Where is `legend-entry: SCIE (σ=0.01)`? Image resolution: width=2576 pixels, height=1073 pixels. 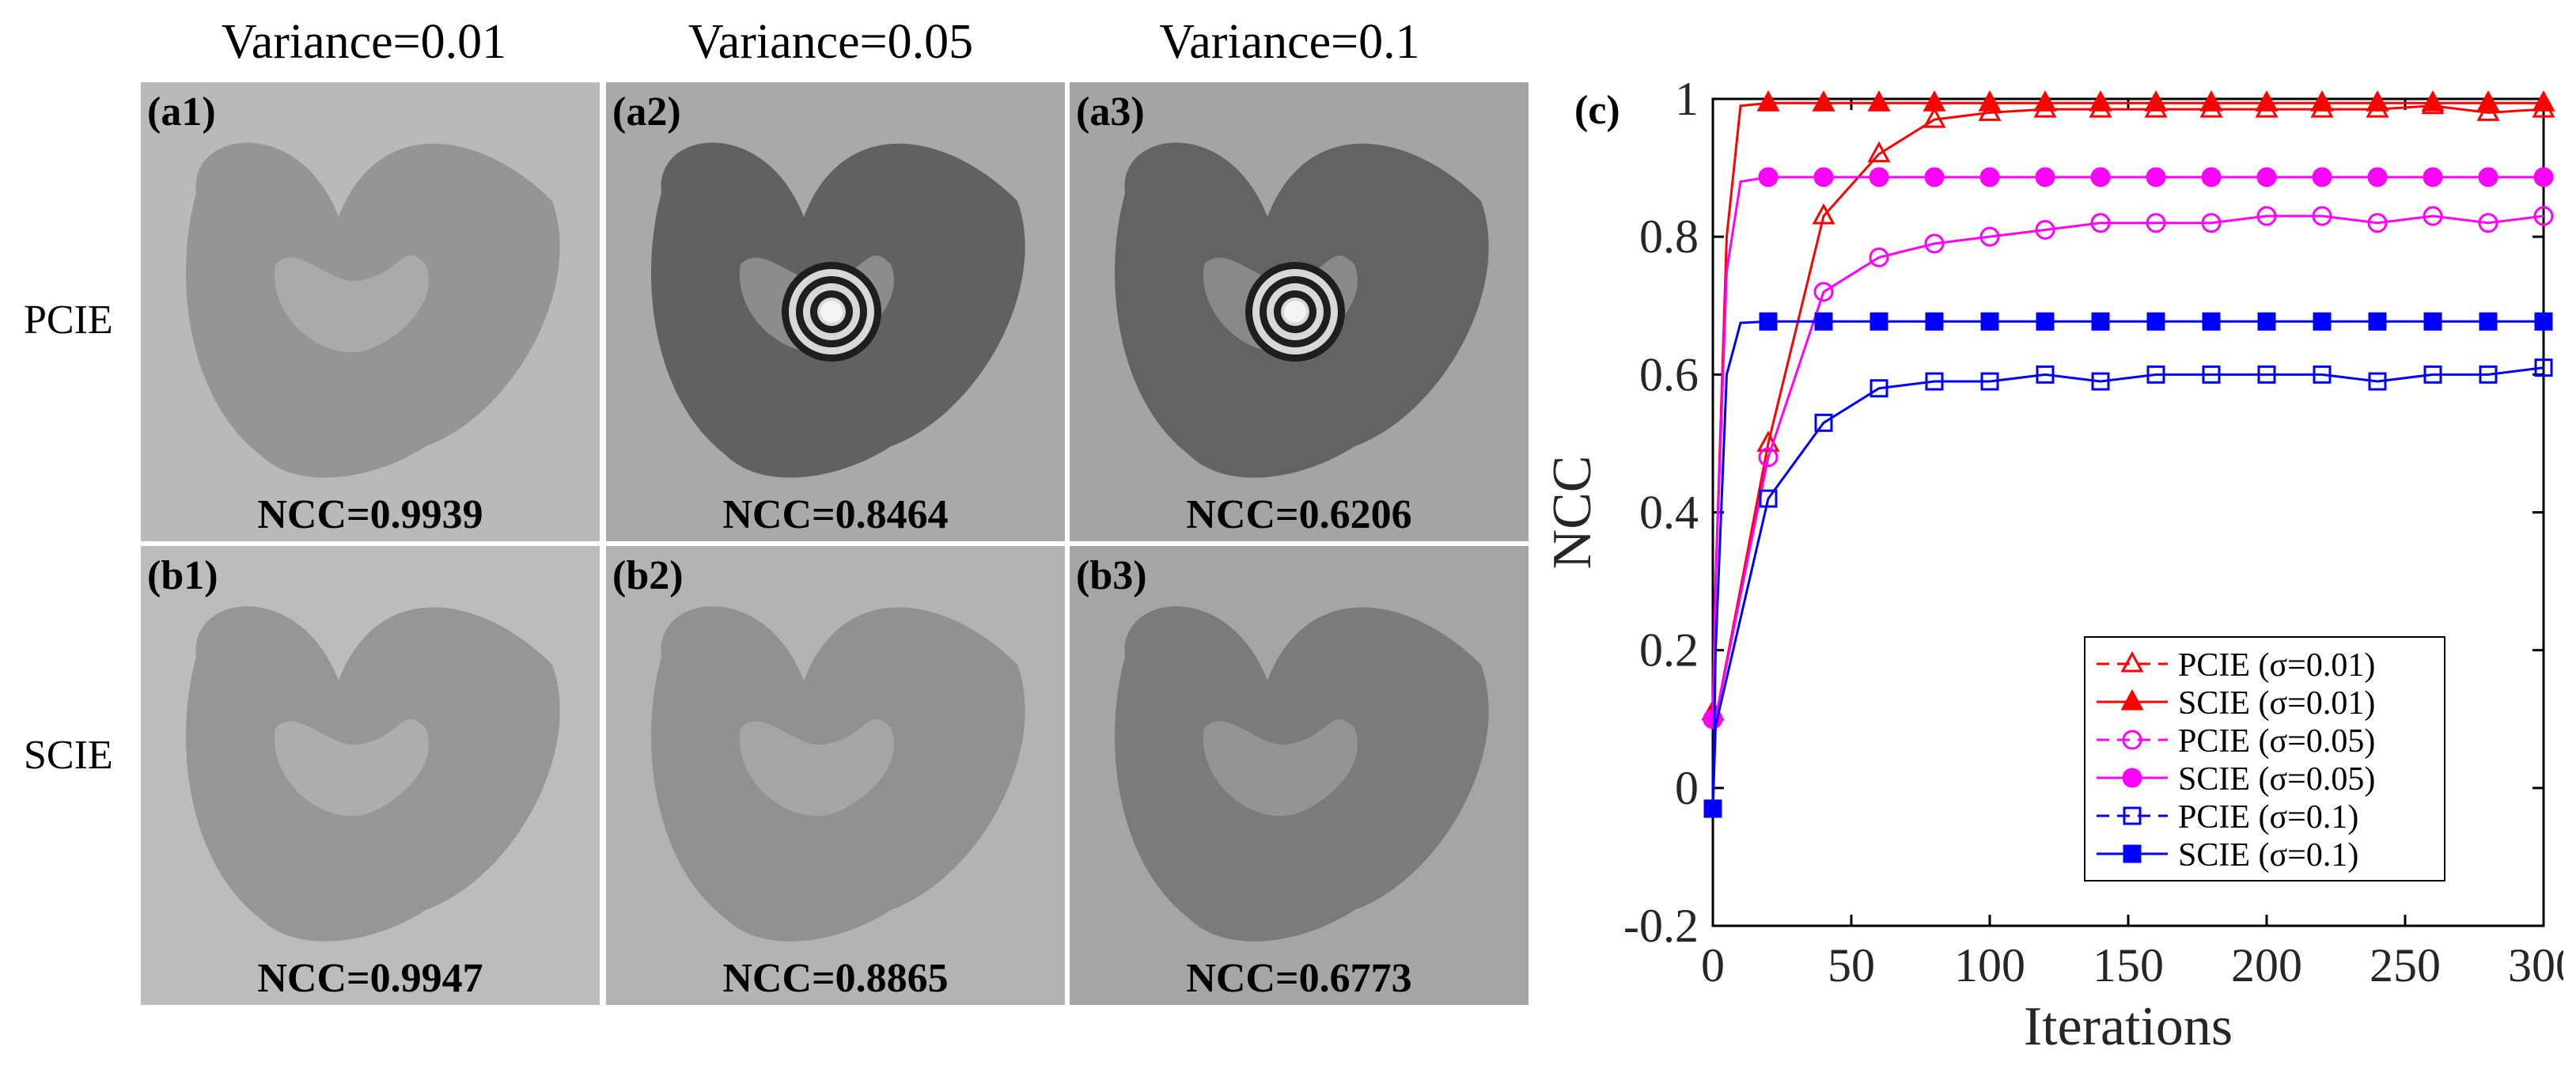
legend-entry: SCIE (σ=0.01) is located at coordinates (2276, 703).